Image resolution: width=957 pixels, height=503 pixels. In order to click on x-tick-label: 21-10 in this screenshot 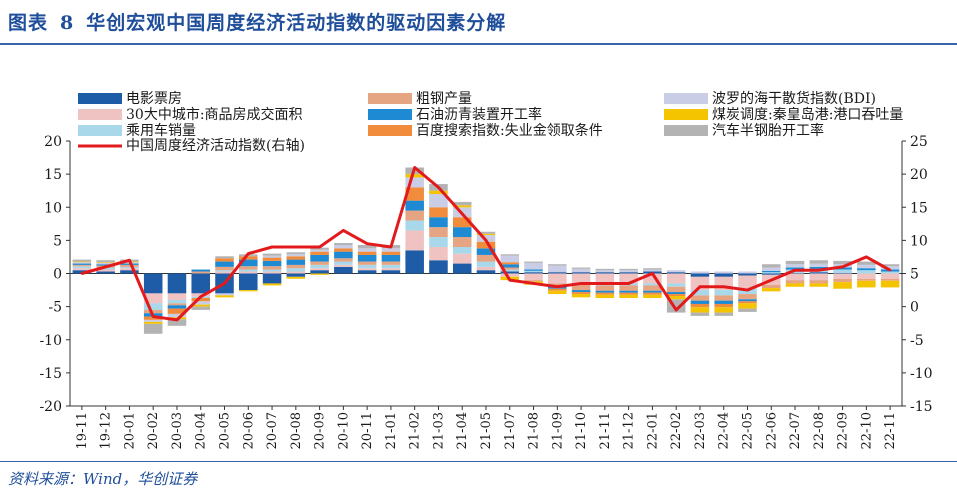, I will do `click(581, 430)`.